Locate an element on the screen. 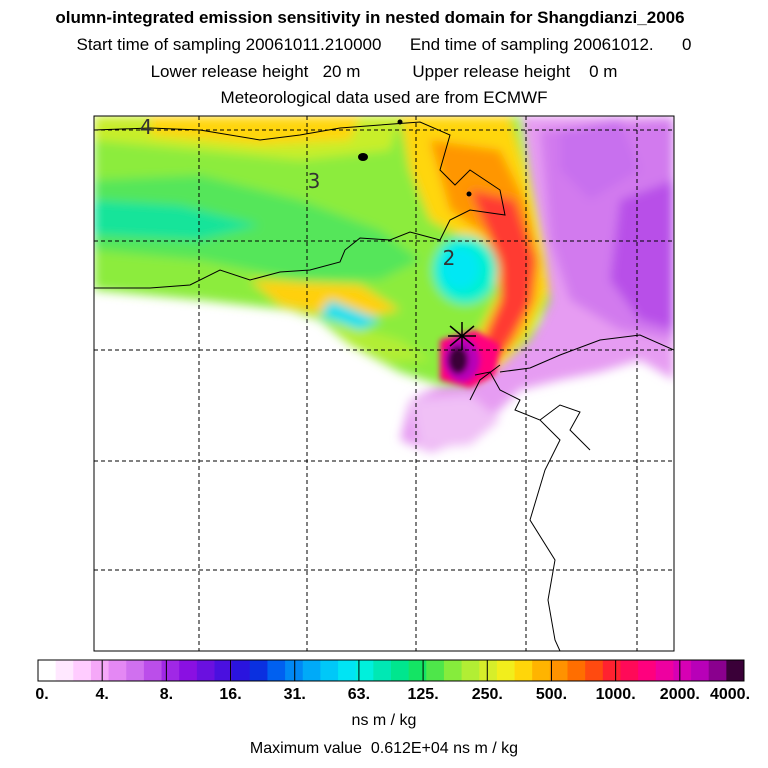 The width and height of the screenshot is (768, 768). maximum-value-line: Maximum value 0.612E+04 ns m / kg is located at coordinates (384, 749).